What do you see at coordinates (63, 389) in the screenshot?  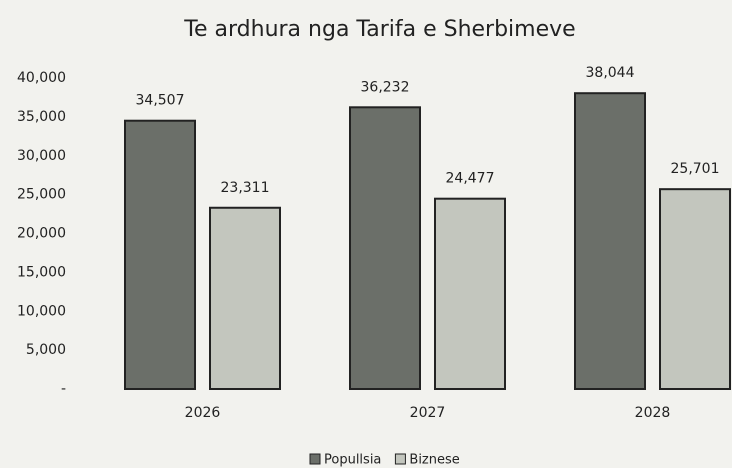 I see `y-tick-label: -` at bounding box center [63, 389].